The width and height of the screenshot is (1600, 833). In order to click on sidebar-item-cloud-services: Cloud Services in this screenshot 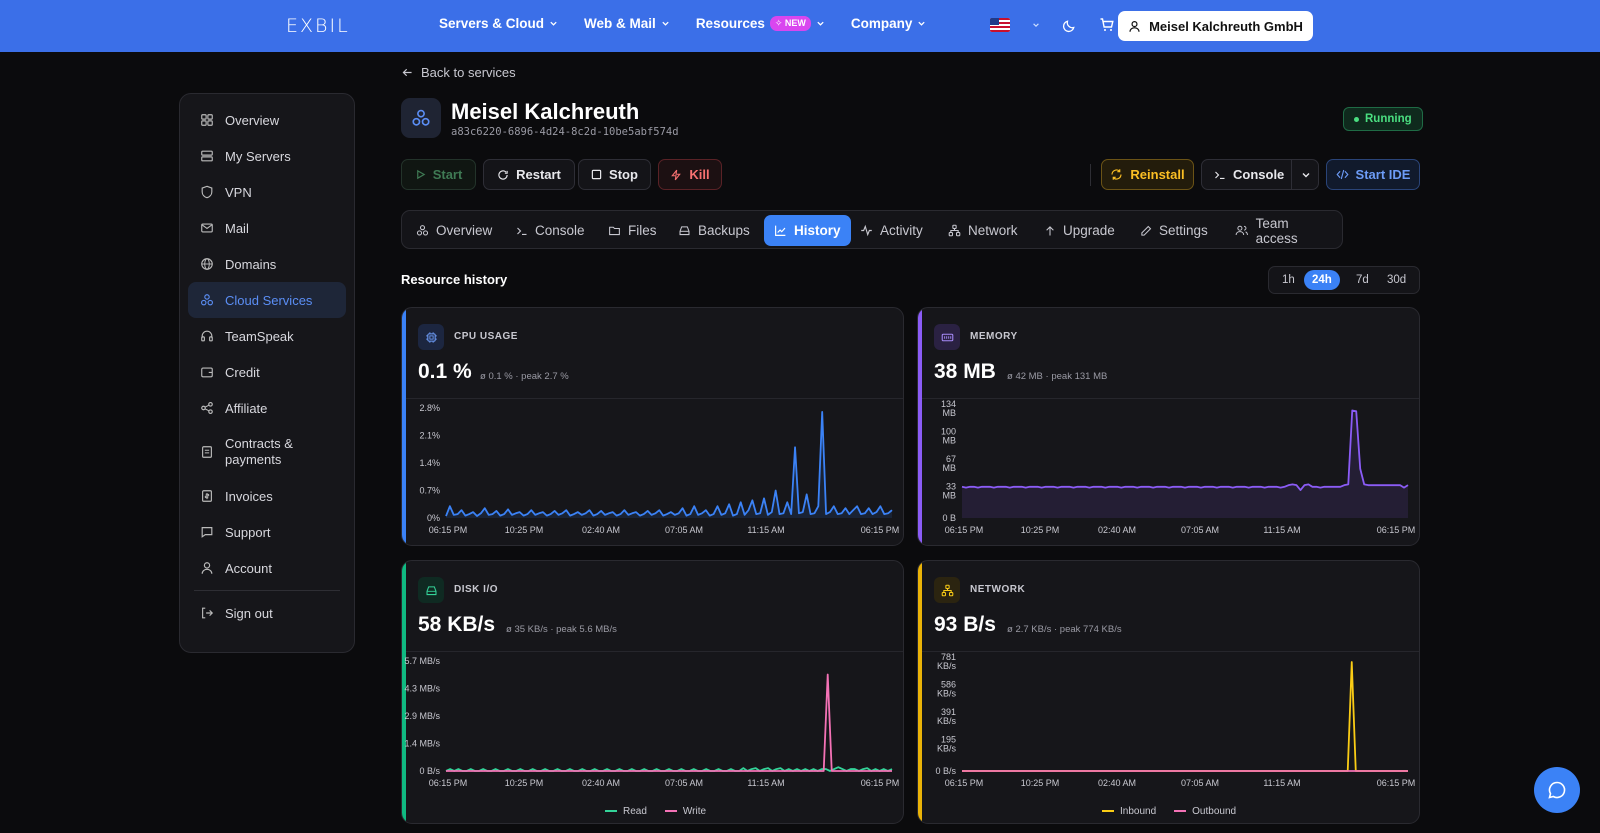, I will do `click(267, 300)`.